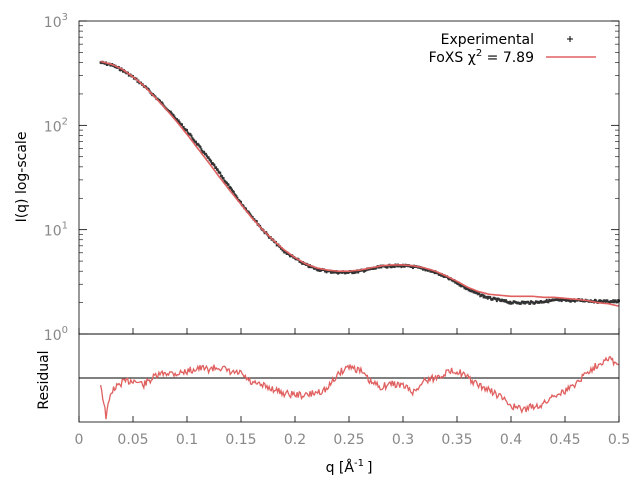  Describe the element at coordinates (403, 440) in the screenshot. I see `x-tick-label: 0.3` at that location.